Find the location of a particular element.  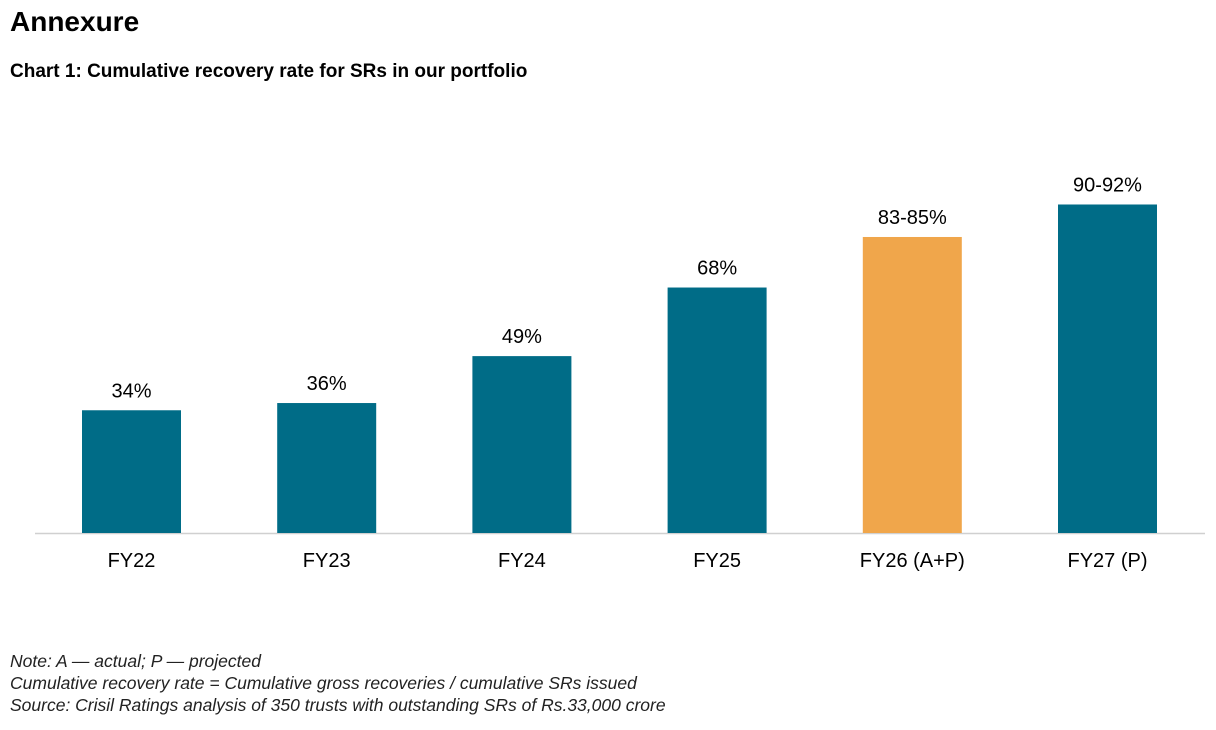

x-tick-label: FY24 is located at coordinates (522, 561).